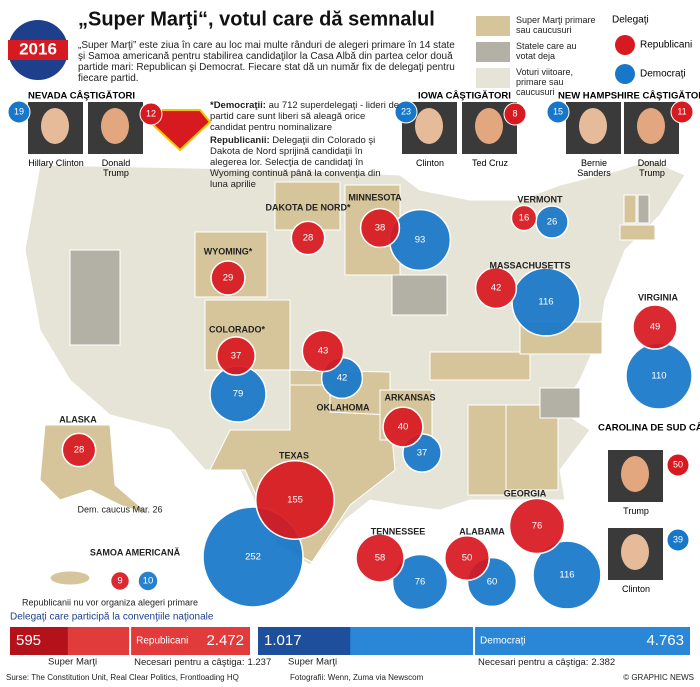 The height and width of the screenshot is (687, 700). What do you see at coordinates (594, 168) in the screenshot?
I see `candidate-name: Bernie Sanders` at bounding box center [594, 168].